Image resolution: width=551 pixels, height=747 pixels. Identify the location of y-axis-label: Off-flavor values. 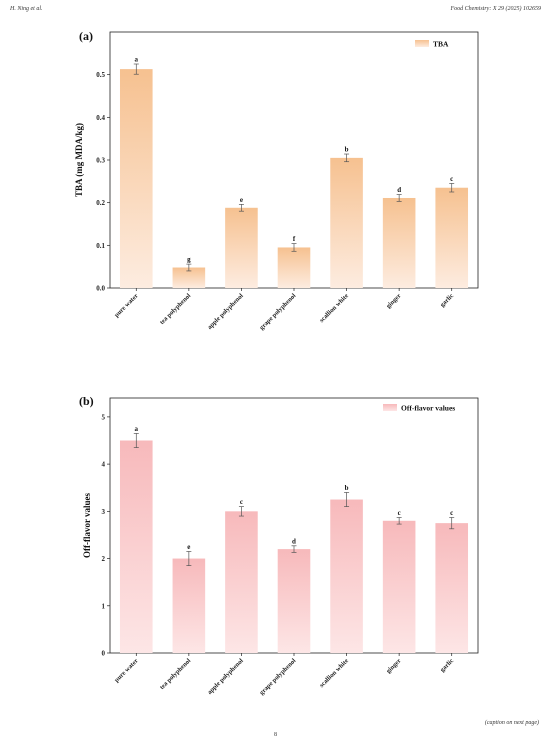
(87, 525).